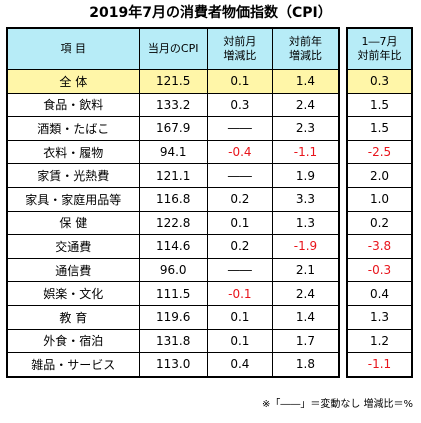 Image resolution: width=421 pixels, height=423 pixels. I want to click on row-yoy: -1.9, so click(305, 246).